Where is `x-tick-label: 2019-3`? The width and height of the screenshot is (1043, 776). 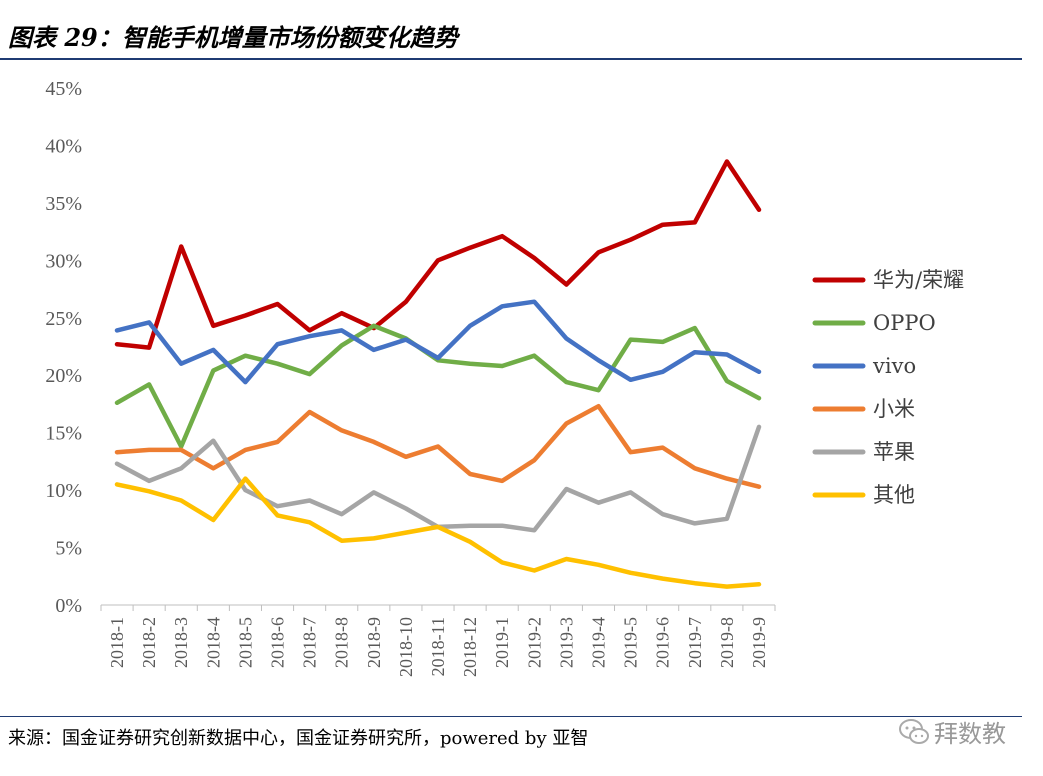 x-tick-label: 2019-3 is located at coordinates (566, 642).